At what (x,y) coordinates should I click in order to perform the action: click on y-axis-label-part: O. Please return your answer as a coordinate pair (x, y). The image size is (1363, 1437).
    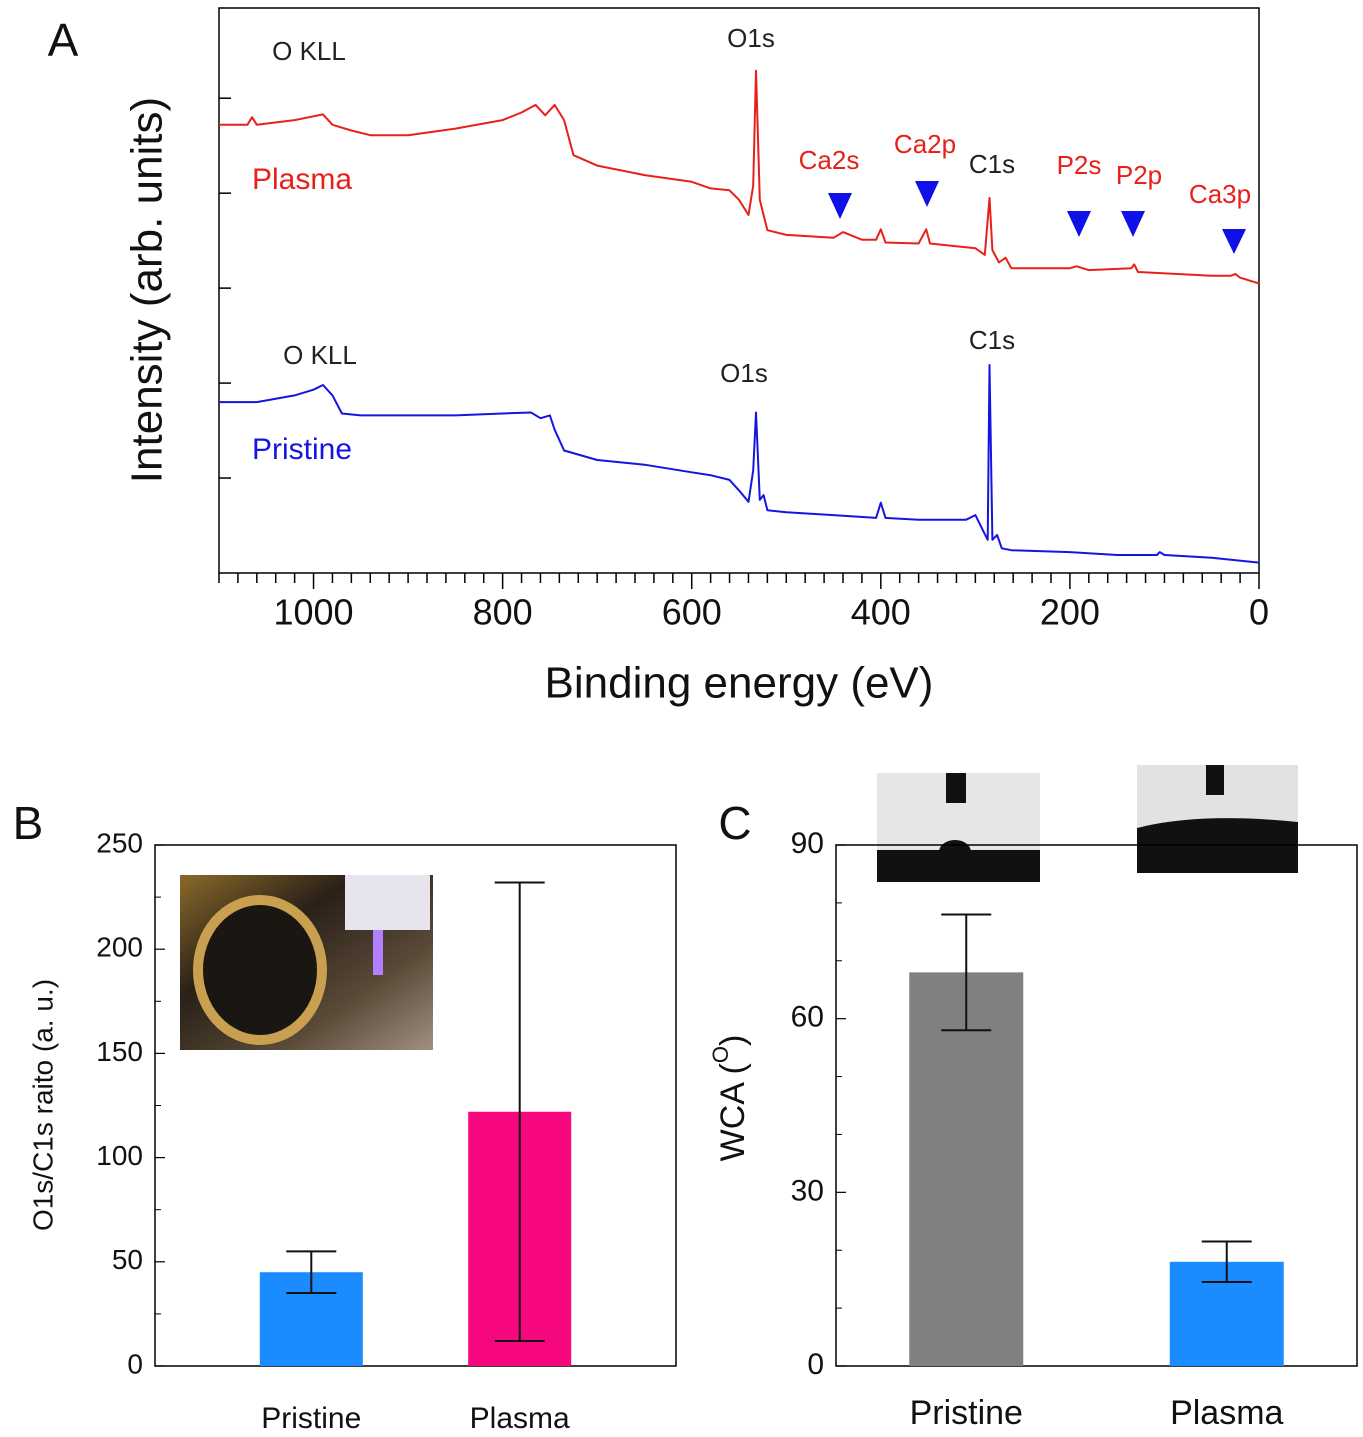
    Looking at the image, I should click on (720, 1054).